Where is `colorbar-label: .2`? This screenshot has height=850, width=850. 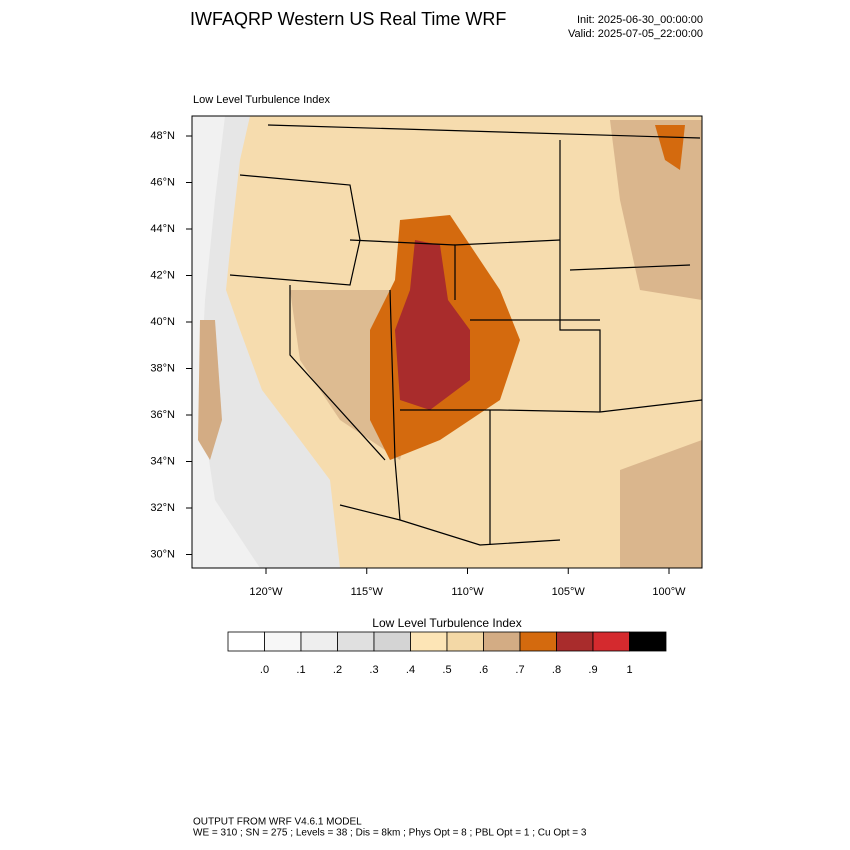
colorbar-label: .2 is located at coordinates (337, 670).